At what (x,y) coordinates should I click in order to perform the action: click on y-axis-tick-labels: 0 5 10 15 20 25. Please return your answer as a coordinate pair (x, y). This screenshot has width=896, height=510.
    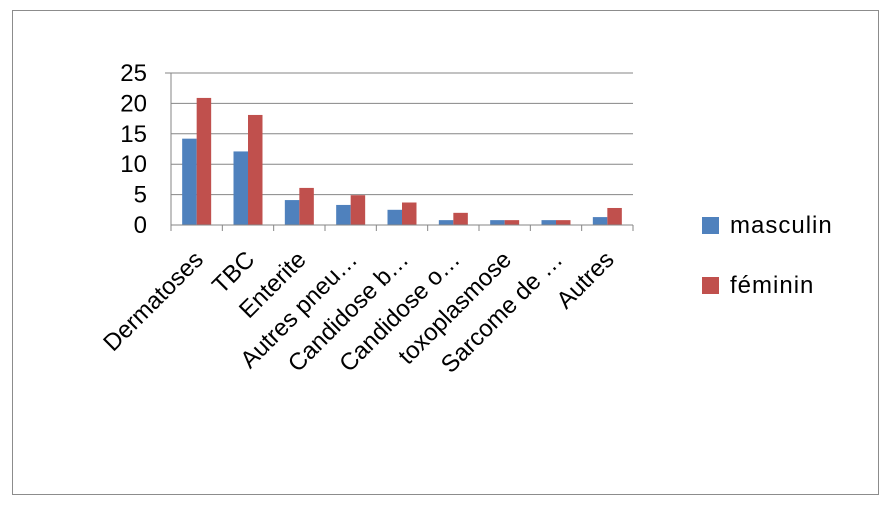
    Looking at the image, I should click on (133, 149).